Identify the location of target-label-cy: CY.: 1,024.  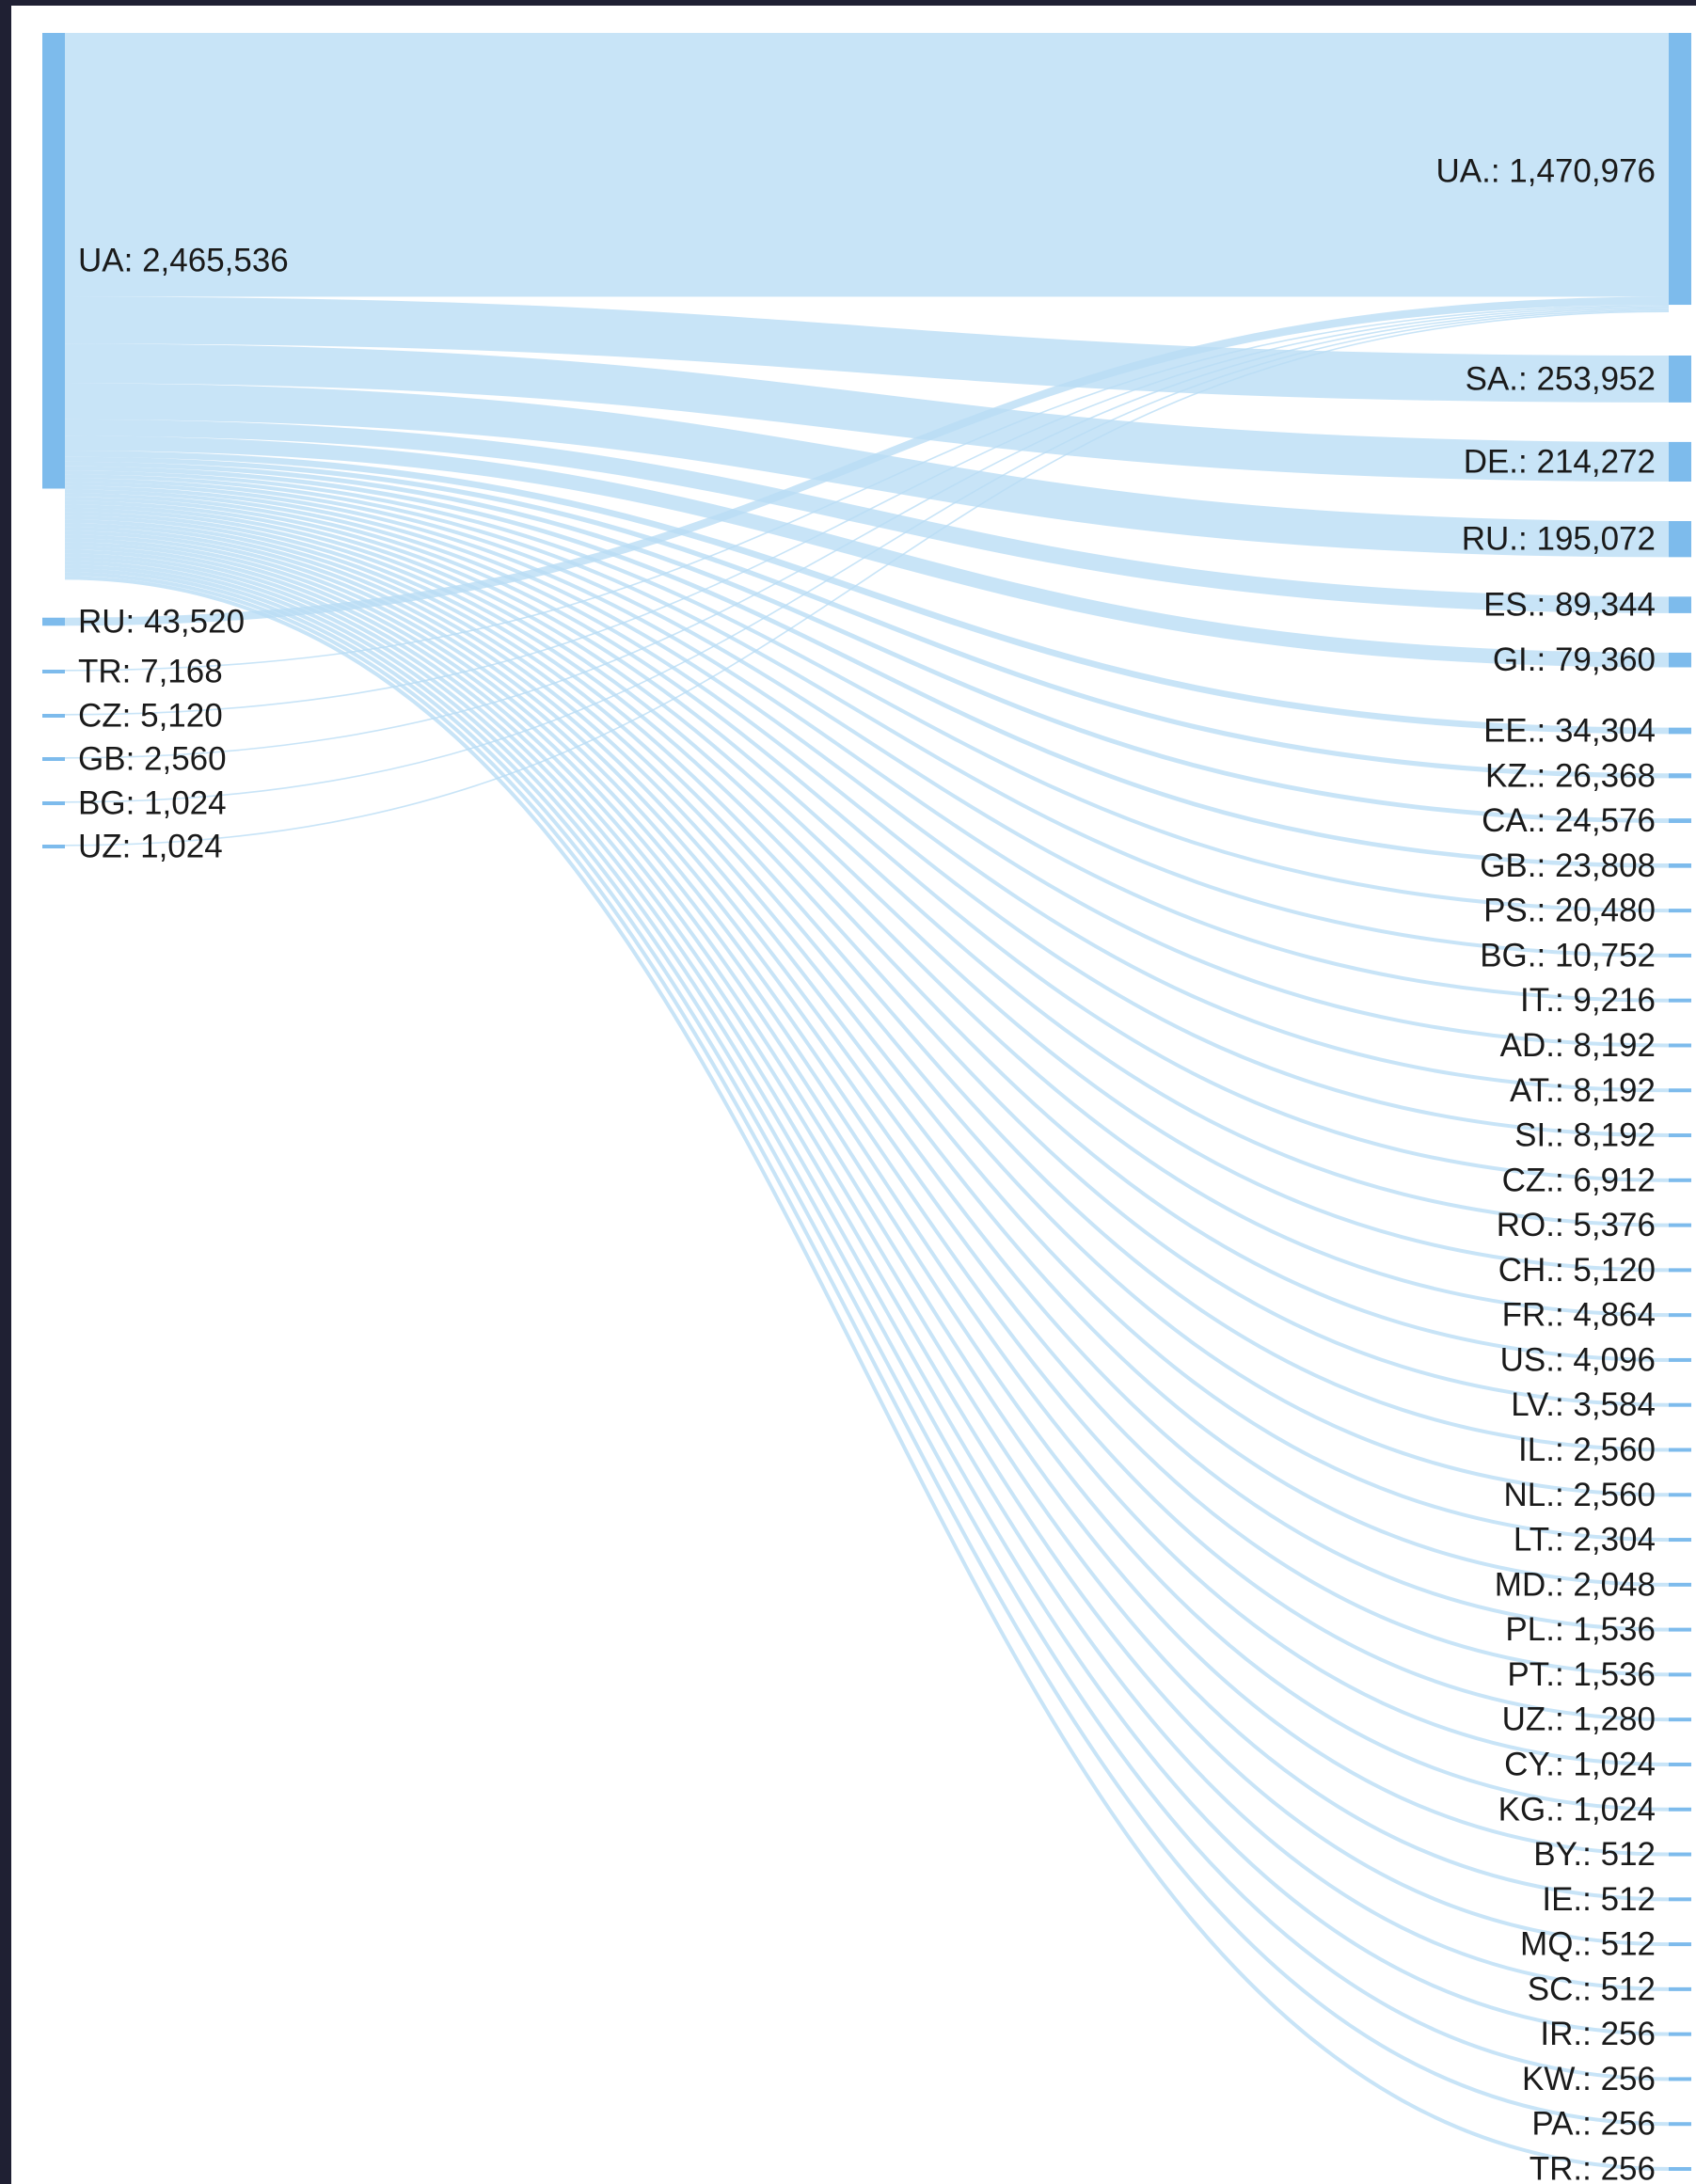
(1580, 1764).